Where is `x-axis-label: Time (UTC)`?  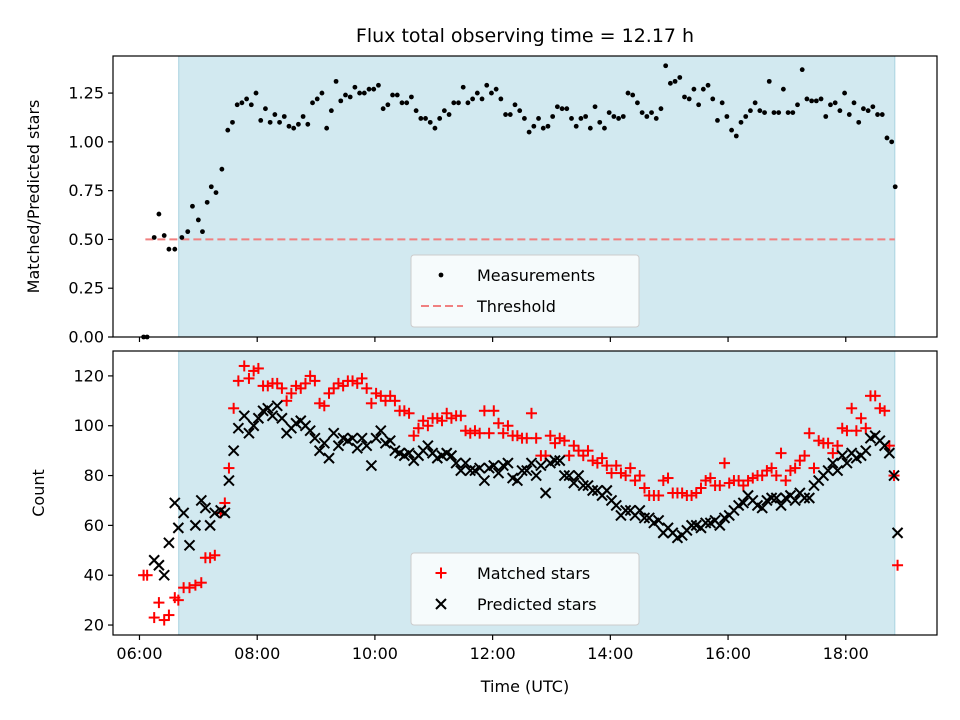
x-axis-label: Time (UTC) is located at coordinates (524, 686).